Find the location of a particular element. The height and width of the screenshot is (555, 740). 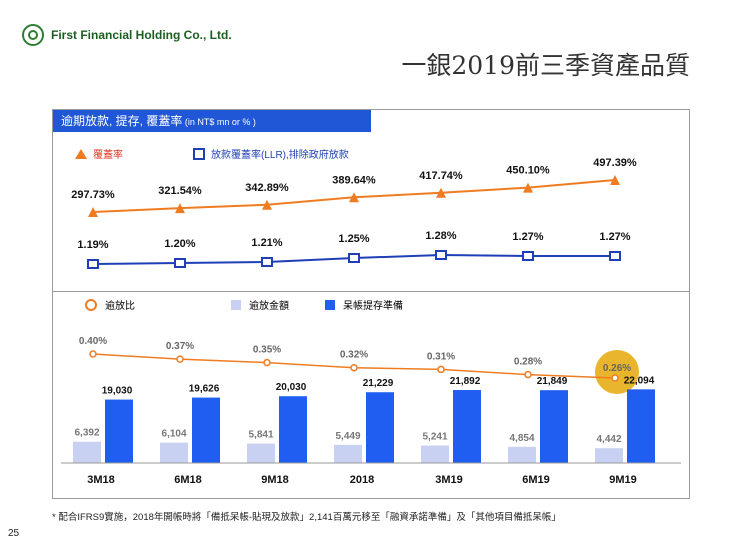

company-name: First Financial Holding Co., Ltd. is located at coordinates (141, 35).